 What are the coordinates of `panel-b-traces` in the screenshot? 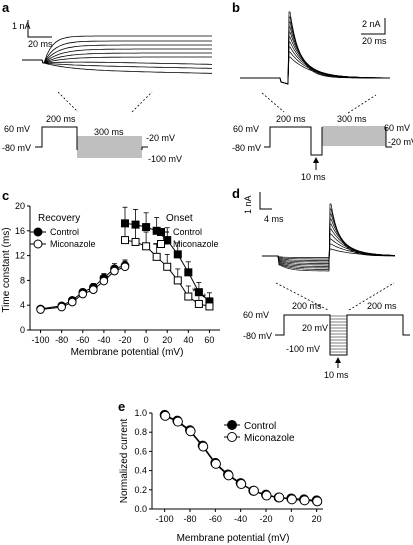 It's located at (315, 48).